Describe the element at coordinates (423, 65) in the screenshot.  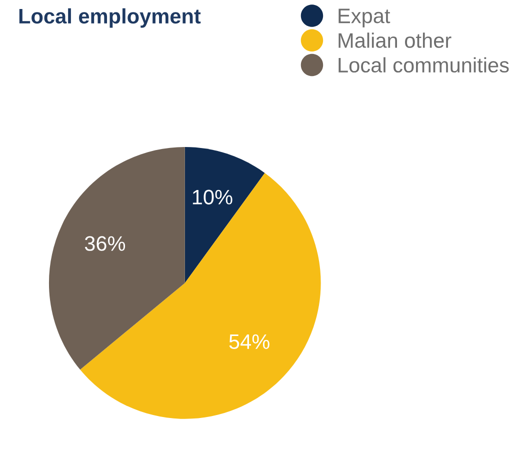
I see `legend-label: Local communities` at that location.